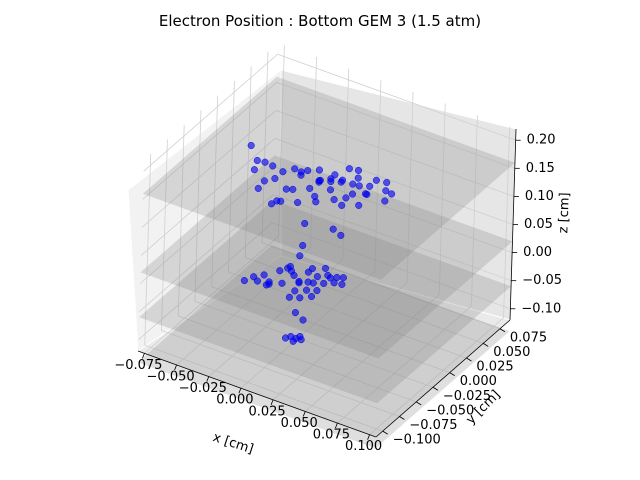  What do you see at coordinates (541, 308) in the screenshot?
I see `z-tick-label: −0.10` at bounding box center [541, 308].